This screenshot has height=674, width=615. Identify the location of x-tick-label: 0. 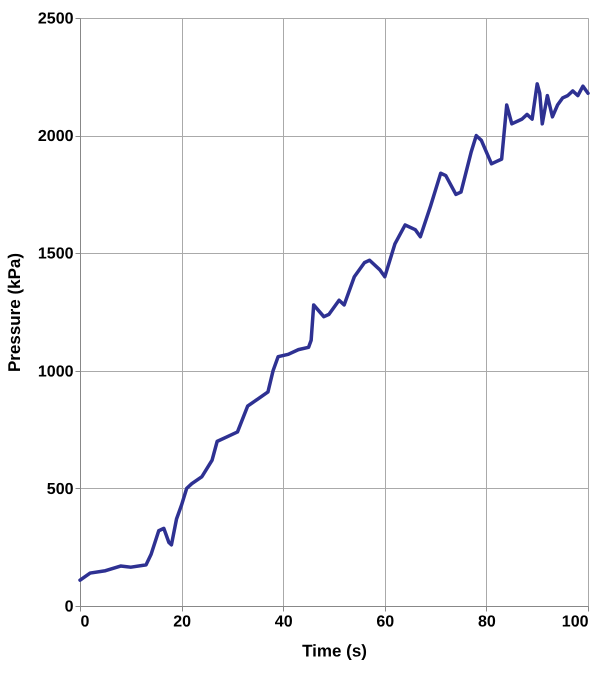
(85, 622).